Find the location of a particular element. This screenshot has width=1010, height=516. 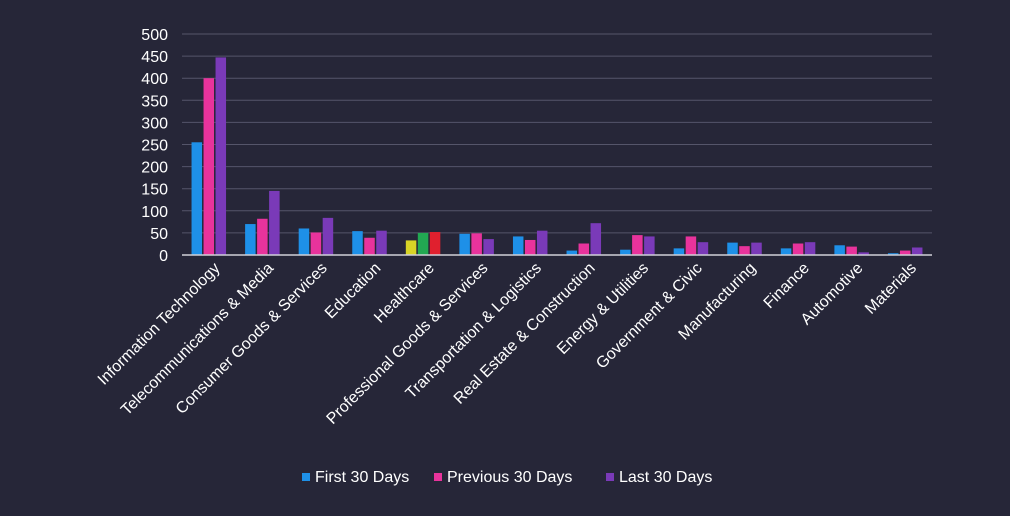

x-tick-label: Materials is located at coordinates (891, 289).